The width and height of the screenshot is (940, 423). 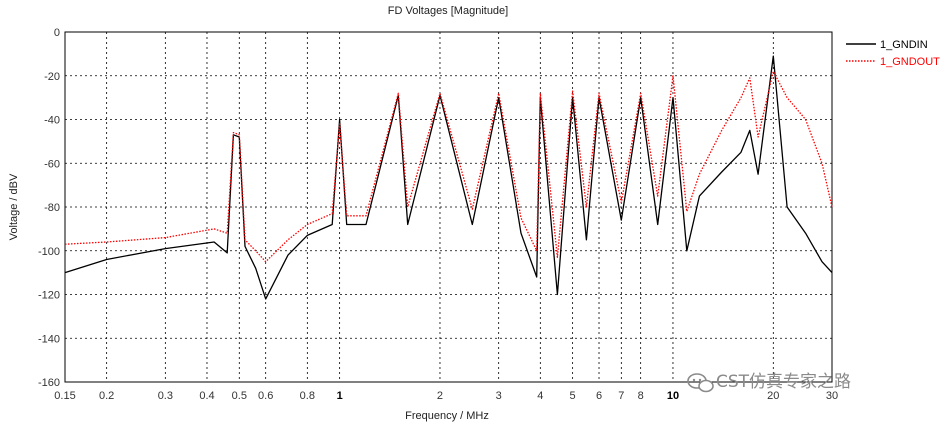 What do you see at coordinates (904, 45) in the screenshot?
I see `legend-label: 1_GNDIN` at bounding box center [904, 45].